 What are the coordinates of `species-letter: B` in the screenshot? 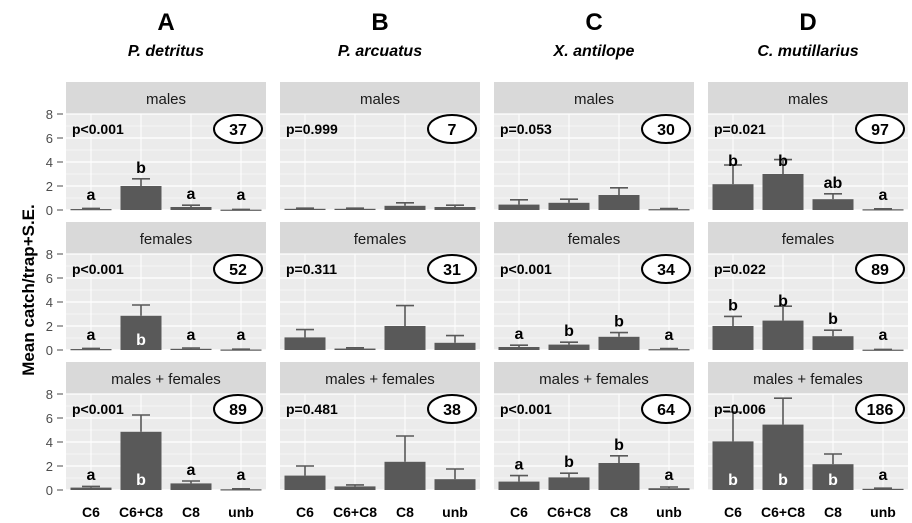 It's located at (379, 22).